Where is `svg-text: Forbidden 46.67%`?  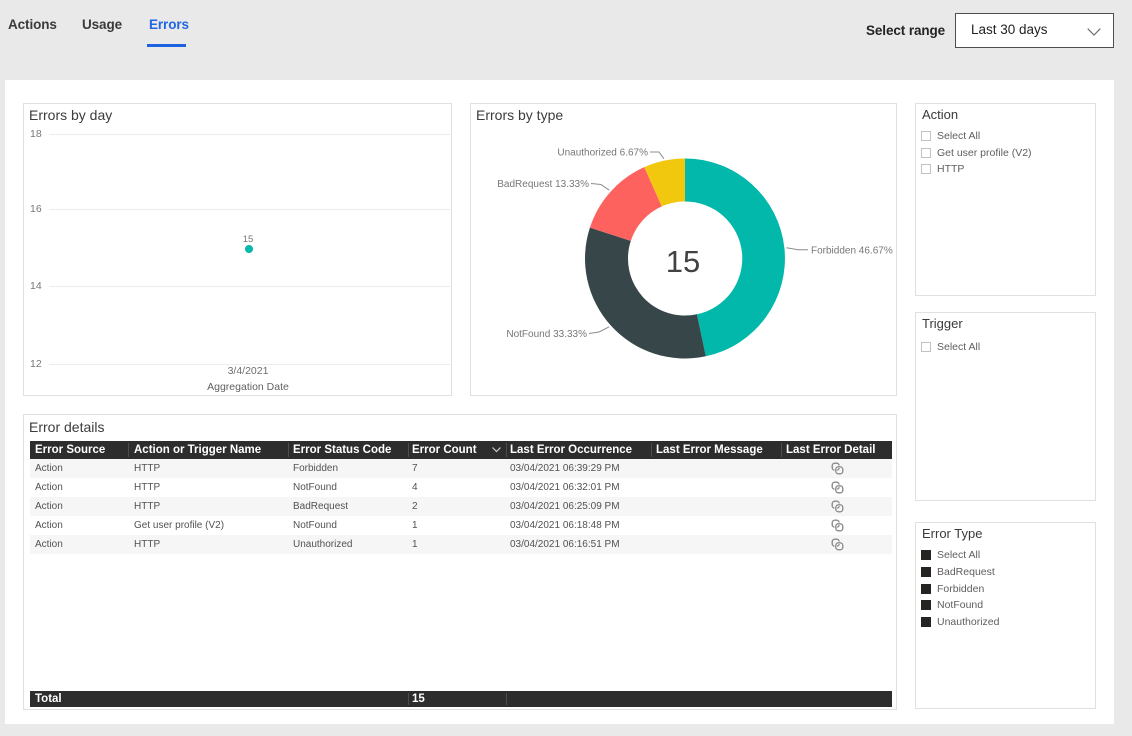 svg-text: Forbidden 46.67% is located at coordinates (852, 251).